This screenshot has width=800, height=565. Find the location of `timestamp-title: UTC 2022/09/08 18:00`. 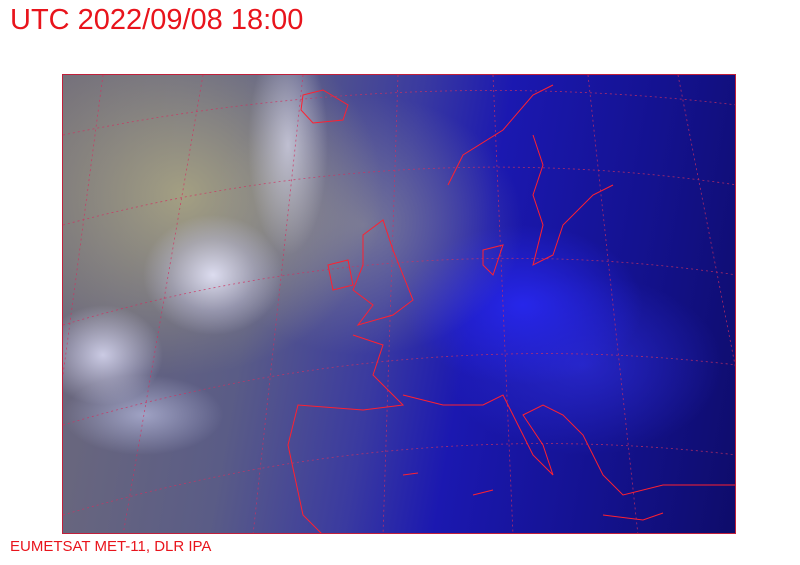

timestamp-title: UTC 2022/09/08 18:00 is located at coordinates (157, 20).